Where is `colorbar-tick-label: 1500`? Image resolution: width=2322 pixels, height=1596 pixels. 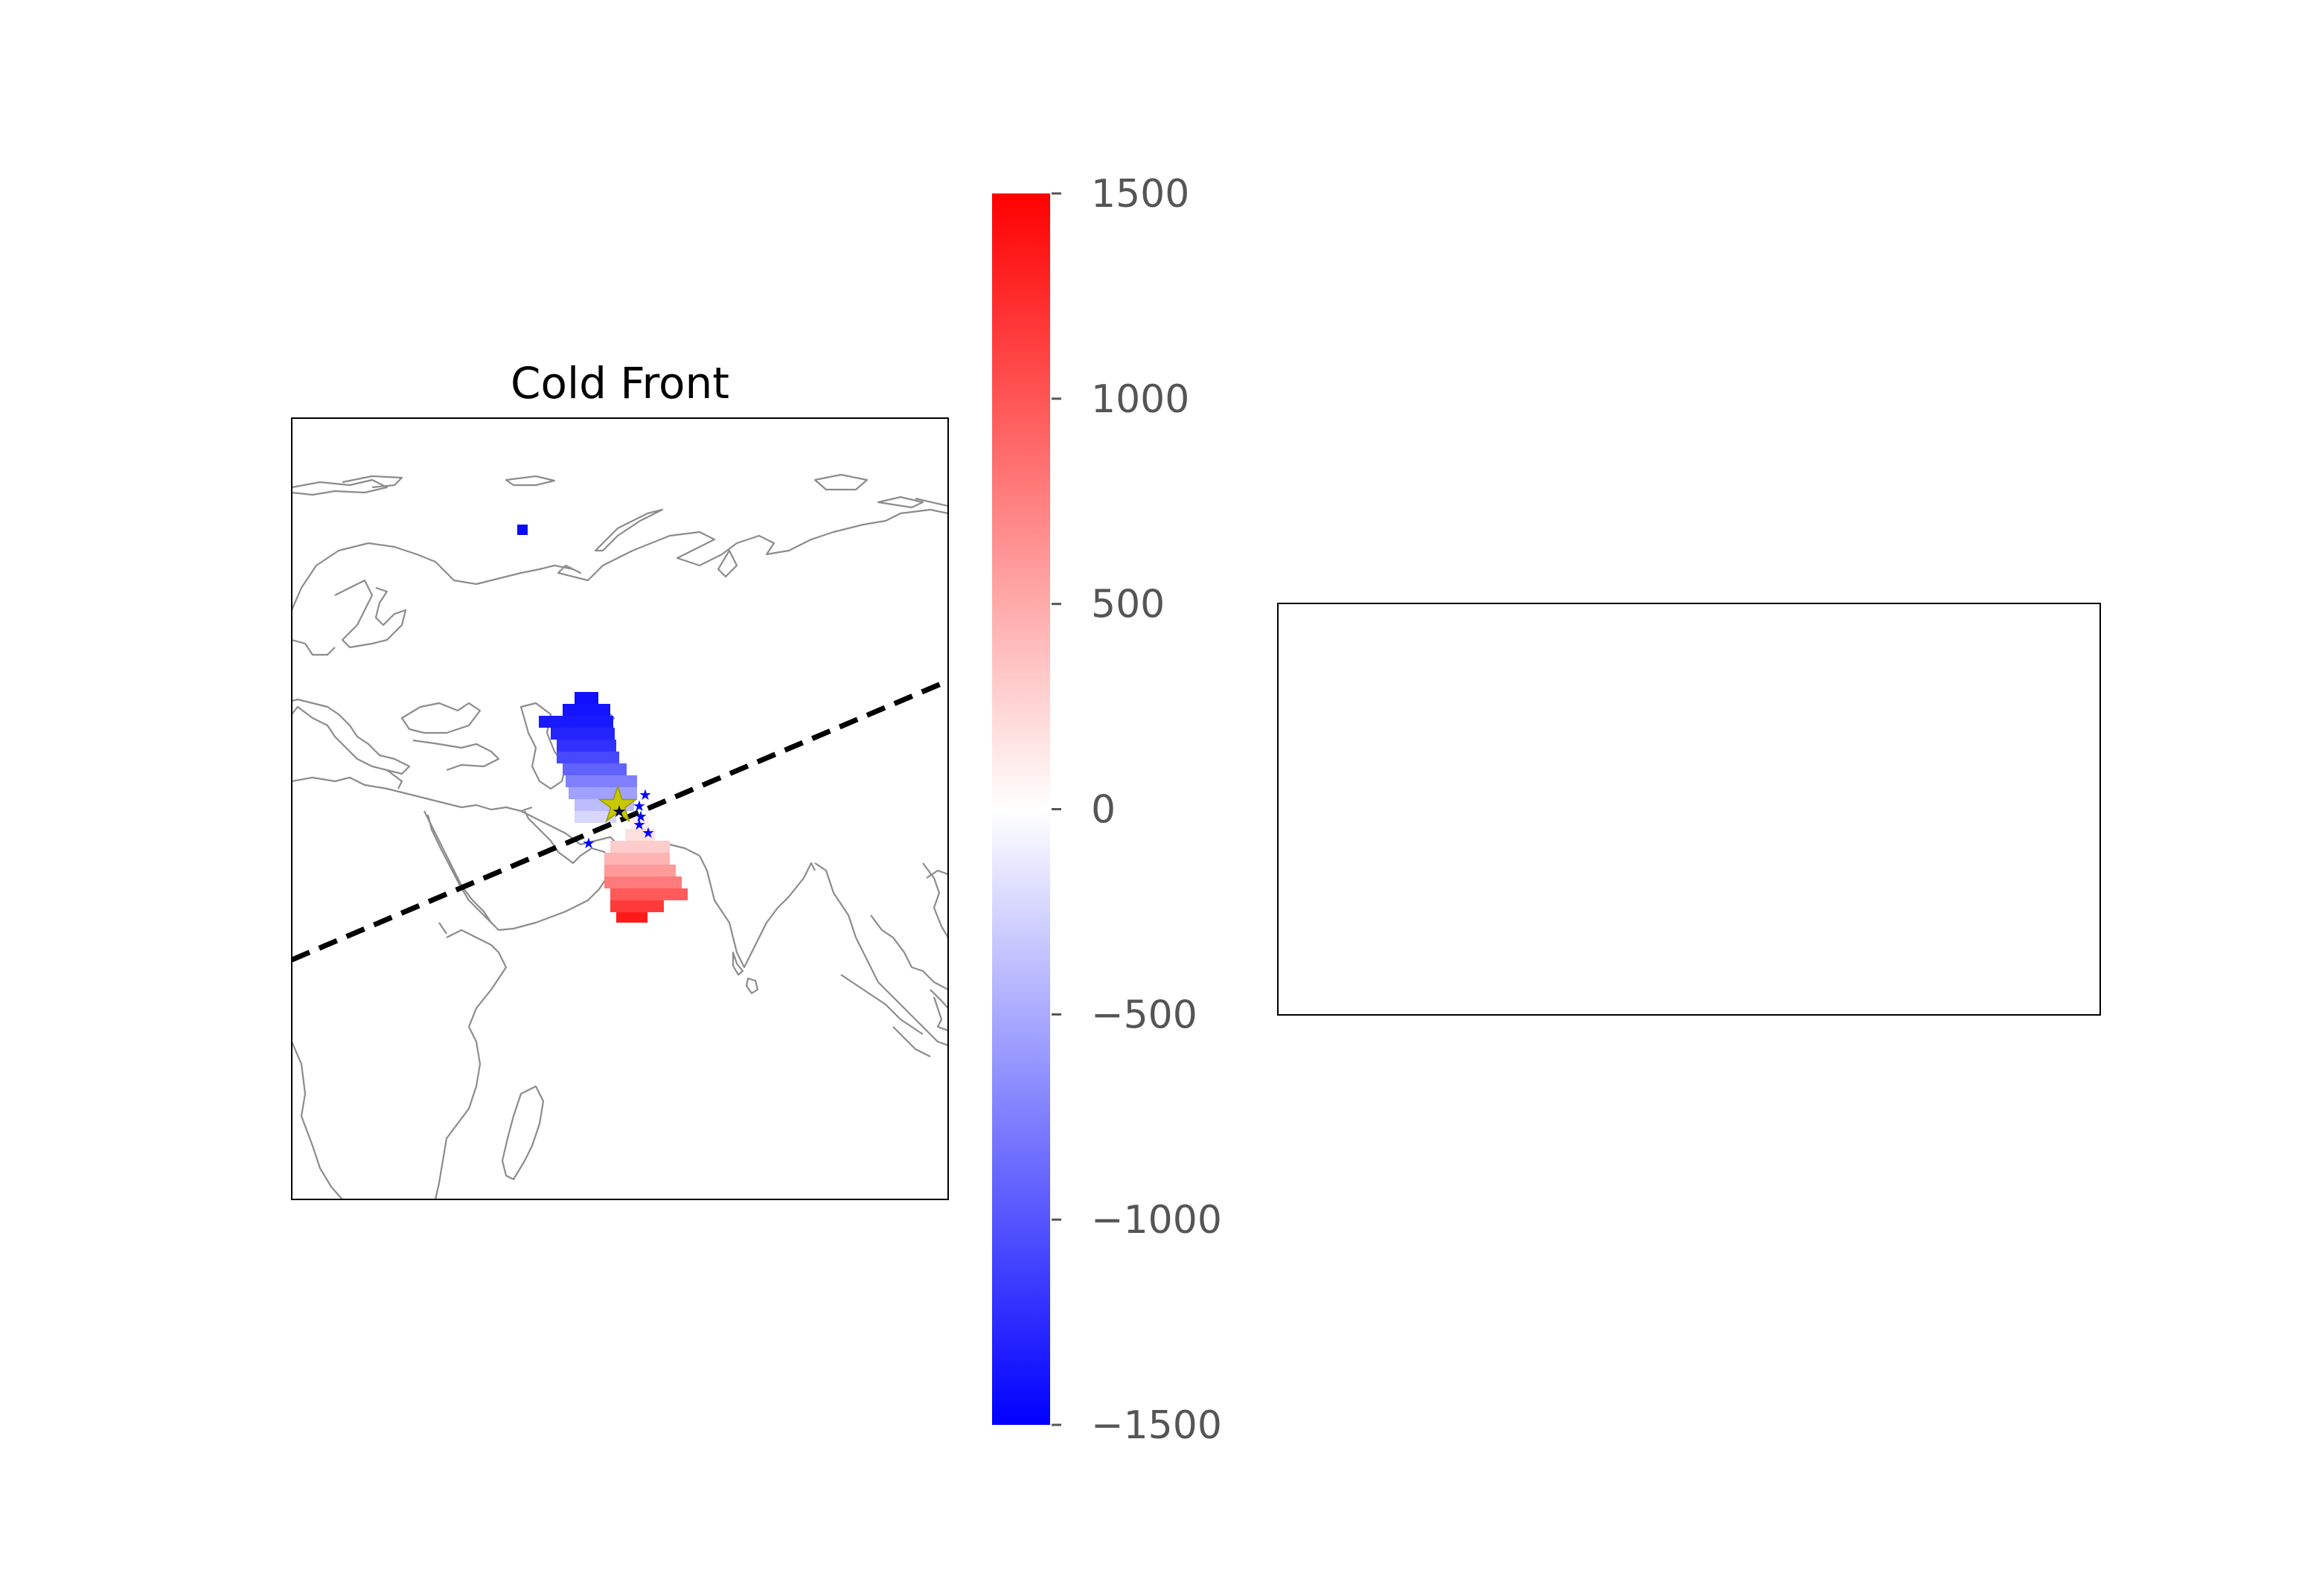 colorbar-tick-label: 1500 is located at coordinates (1140, 194).